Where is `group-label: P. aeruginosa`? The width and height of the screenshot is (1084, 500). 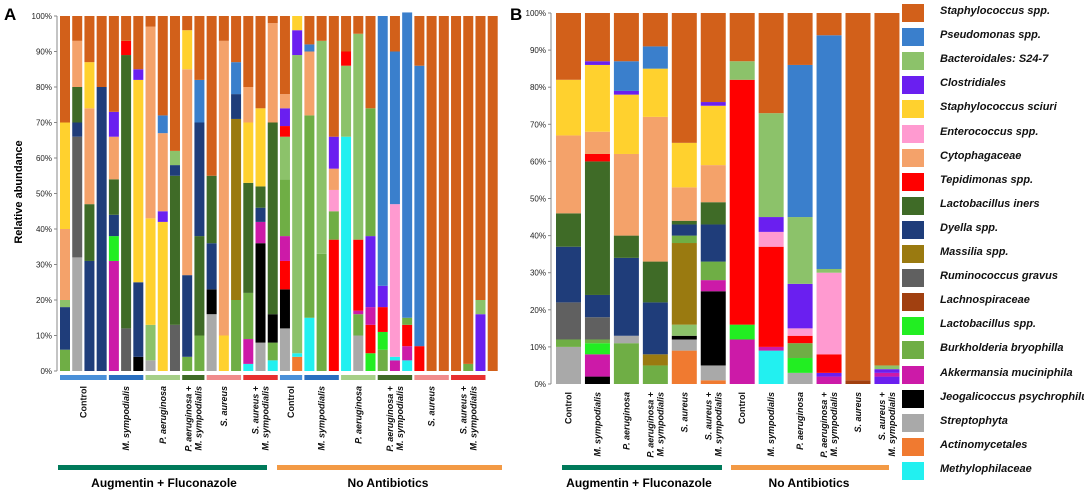 group-label: P. aeruginosa is located at coordinates (358, 415).